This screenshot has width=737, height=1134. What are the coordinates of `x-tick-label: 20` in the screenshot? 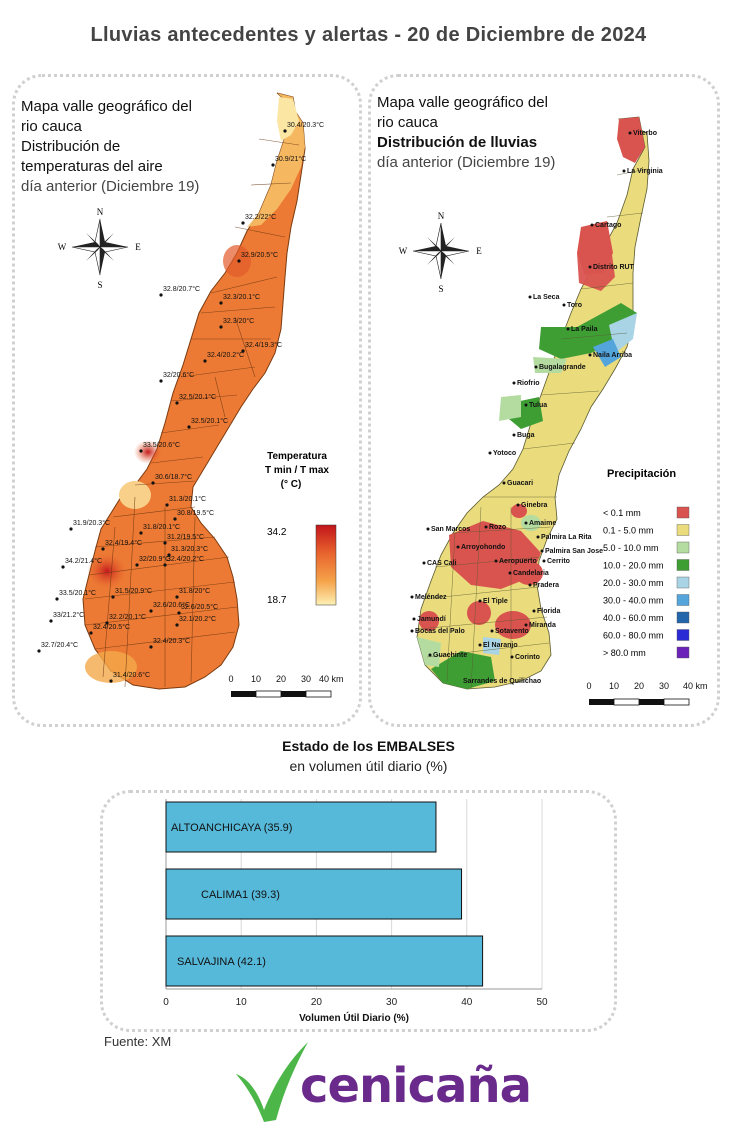 It's located at (317, 1002).